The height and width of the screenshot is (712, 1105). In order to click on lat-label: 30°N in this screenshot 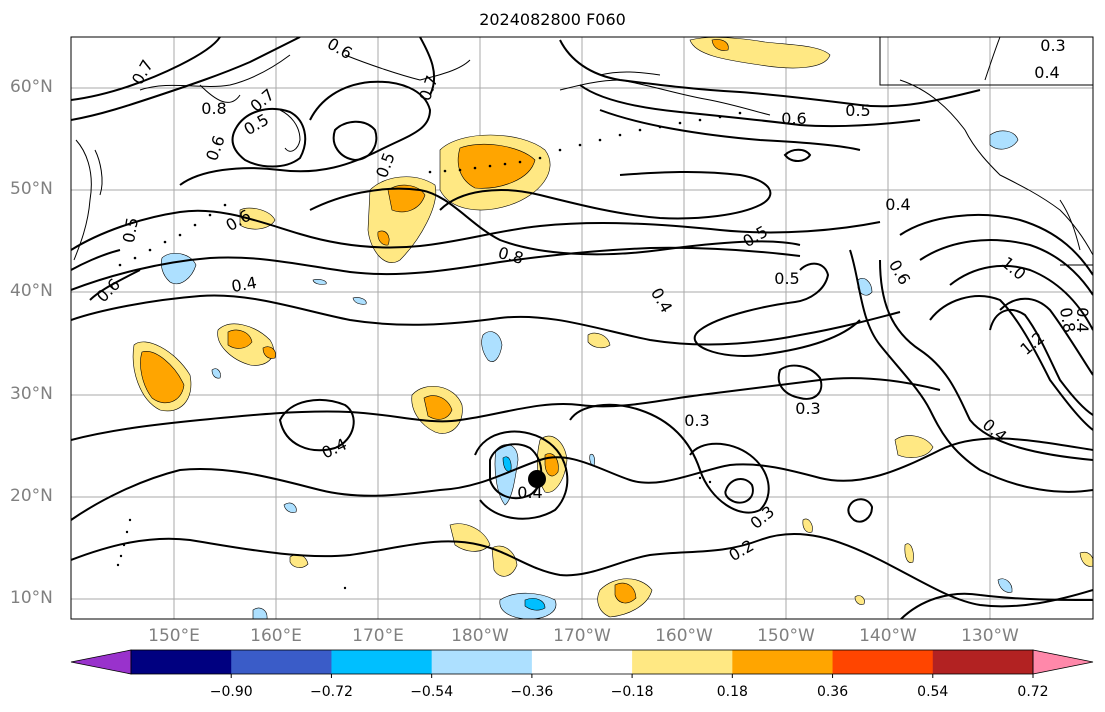, I will do `click(31, 394)`.